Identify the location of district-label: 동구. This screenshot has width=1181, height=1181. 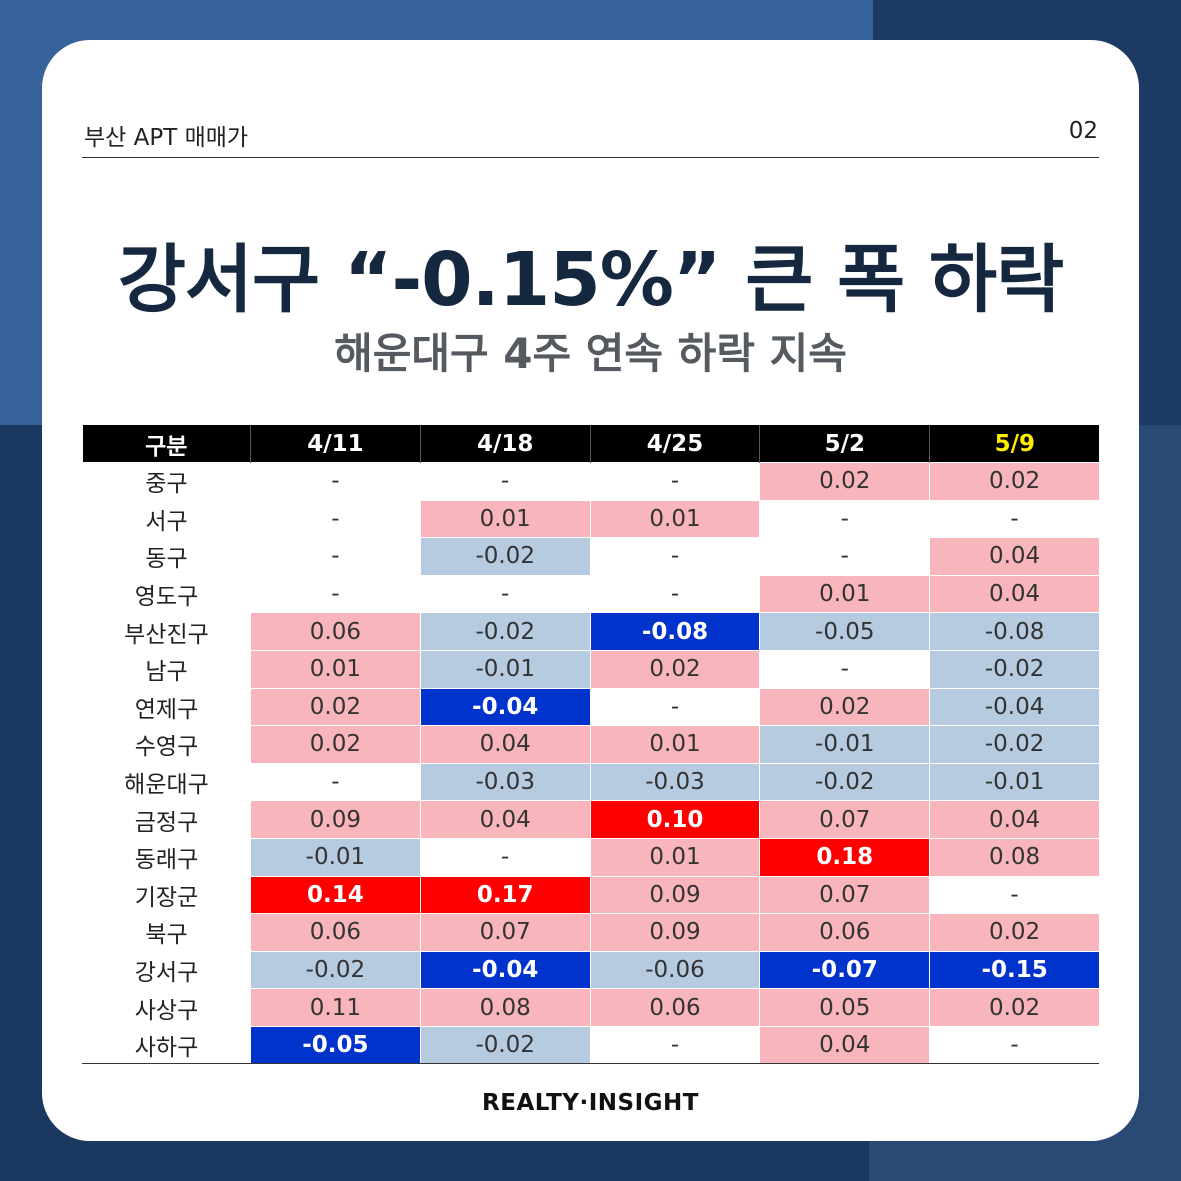
(166, 556).